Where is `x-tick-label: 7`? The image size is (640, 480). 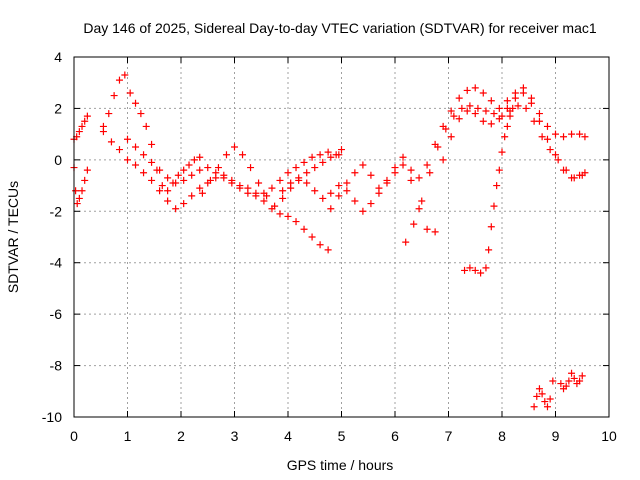 x-tick-label: 7 is located at coordinates (449, 436).